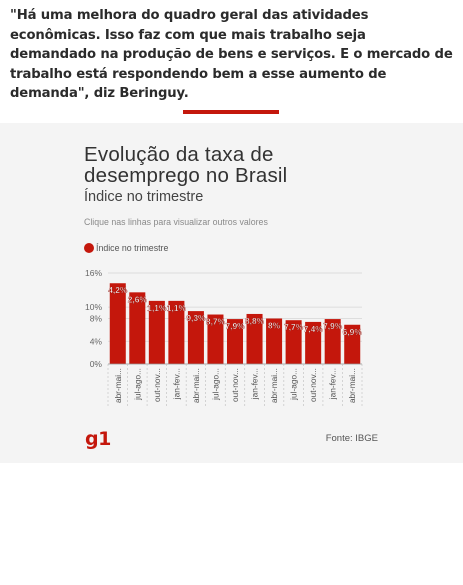 Image resolution: width=463 pixels, height=585 pixels. What do you see at coordinates (96, 319) in the screenshot?
I see `y-tick-label: 8%` at bounding box center [96, 319].